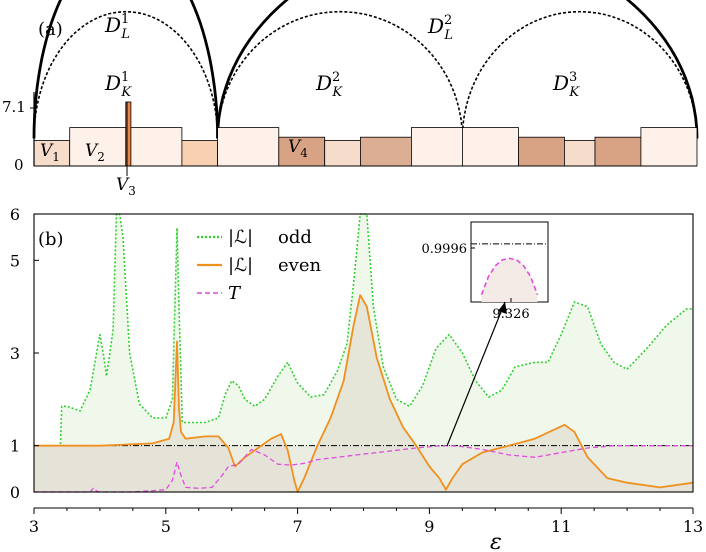 The height and width of the screenshot is (552, 706). I want to click on inset-t-line, so click(509, 276).